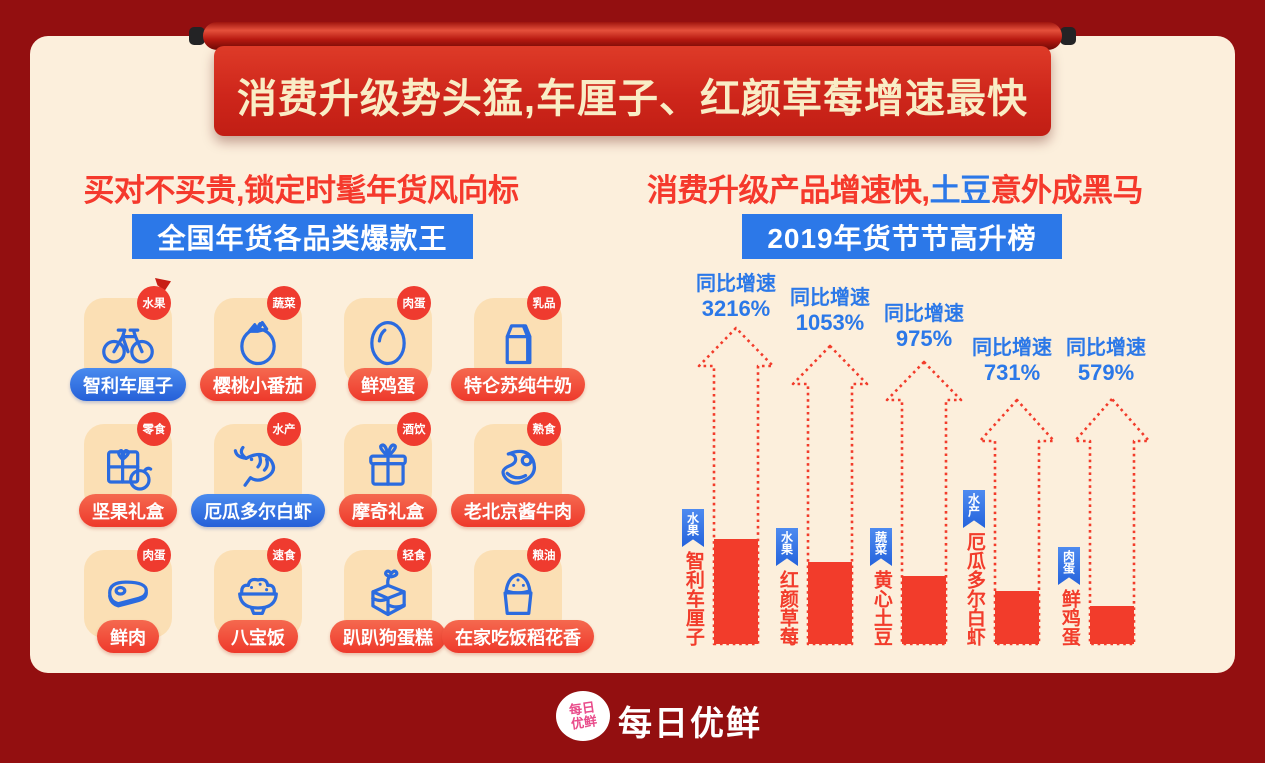  I want to click on product-item-white-shrimp: 水产 厄瓜多尔白虾, so click(258, 473).